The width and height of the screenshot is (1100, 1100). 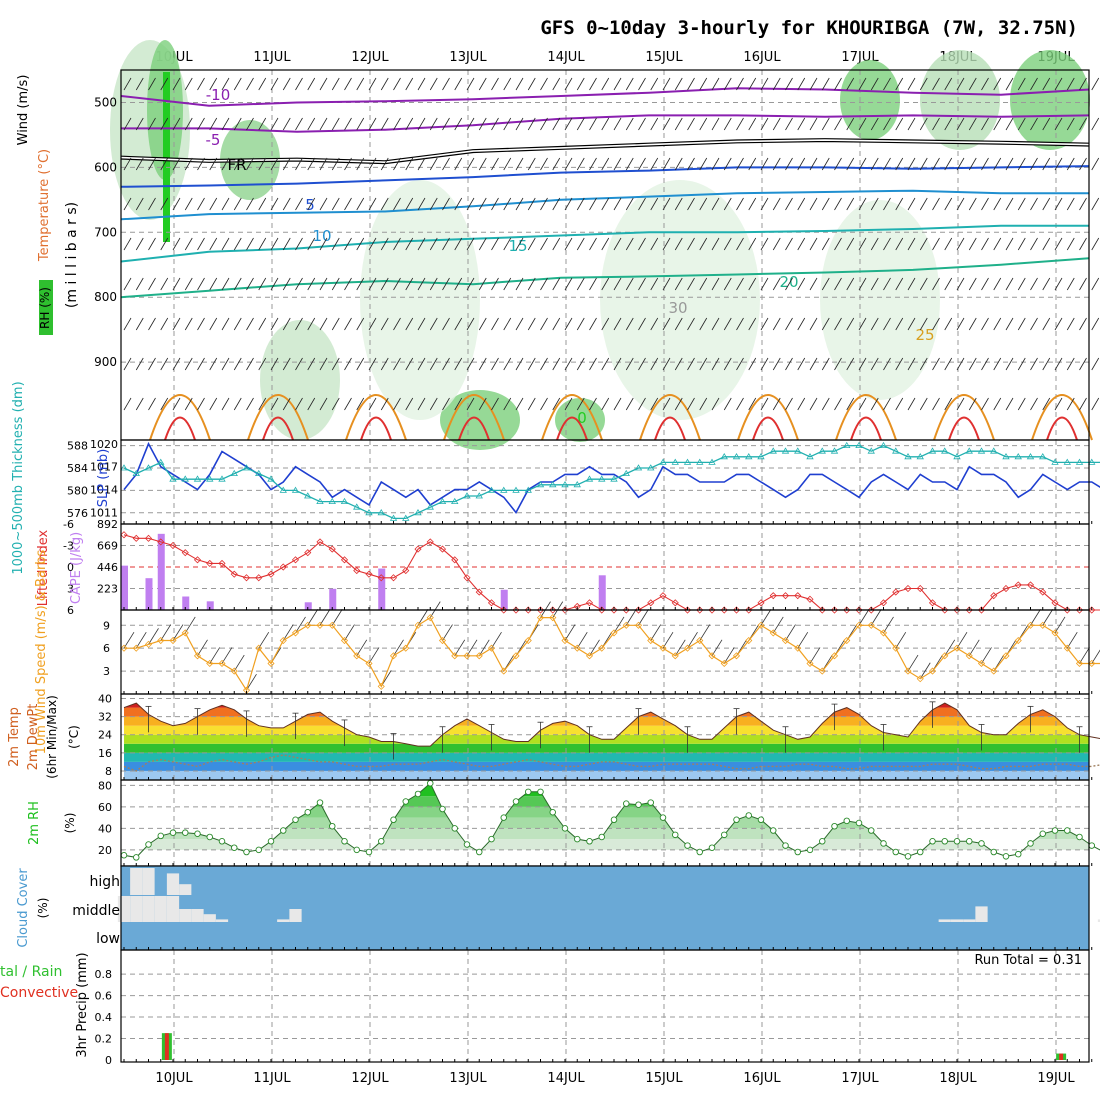 What do you see at coordinates (611, 763) in the screenshot?
I see `dewpoint-line` at bounding box center [611, 763].